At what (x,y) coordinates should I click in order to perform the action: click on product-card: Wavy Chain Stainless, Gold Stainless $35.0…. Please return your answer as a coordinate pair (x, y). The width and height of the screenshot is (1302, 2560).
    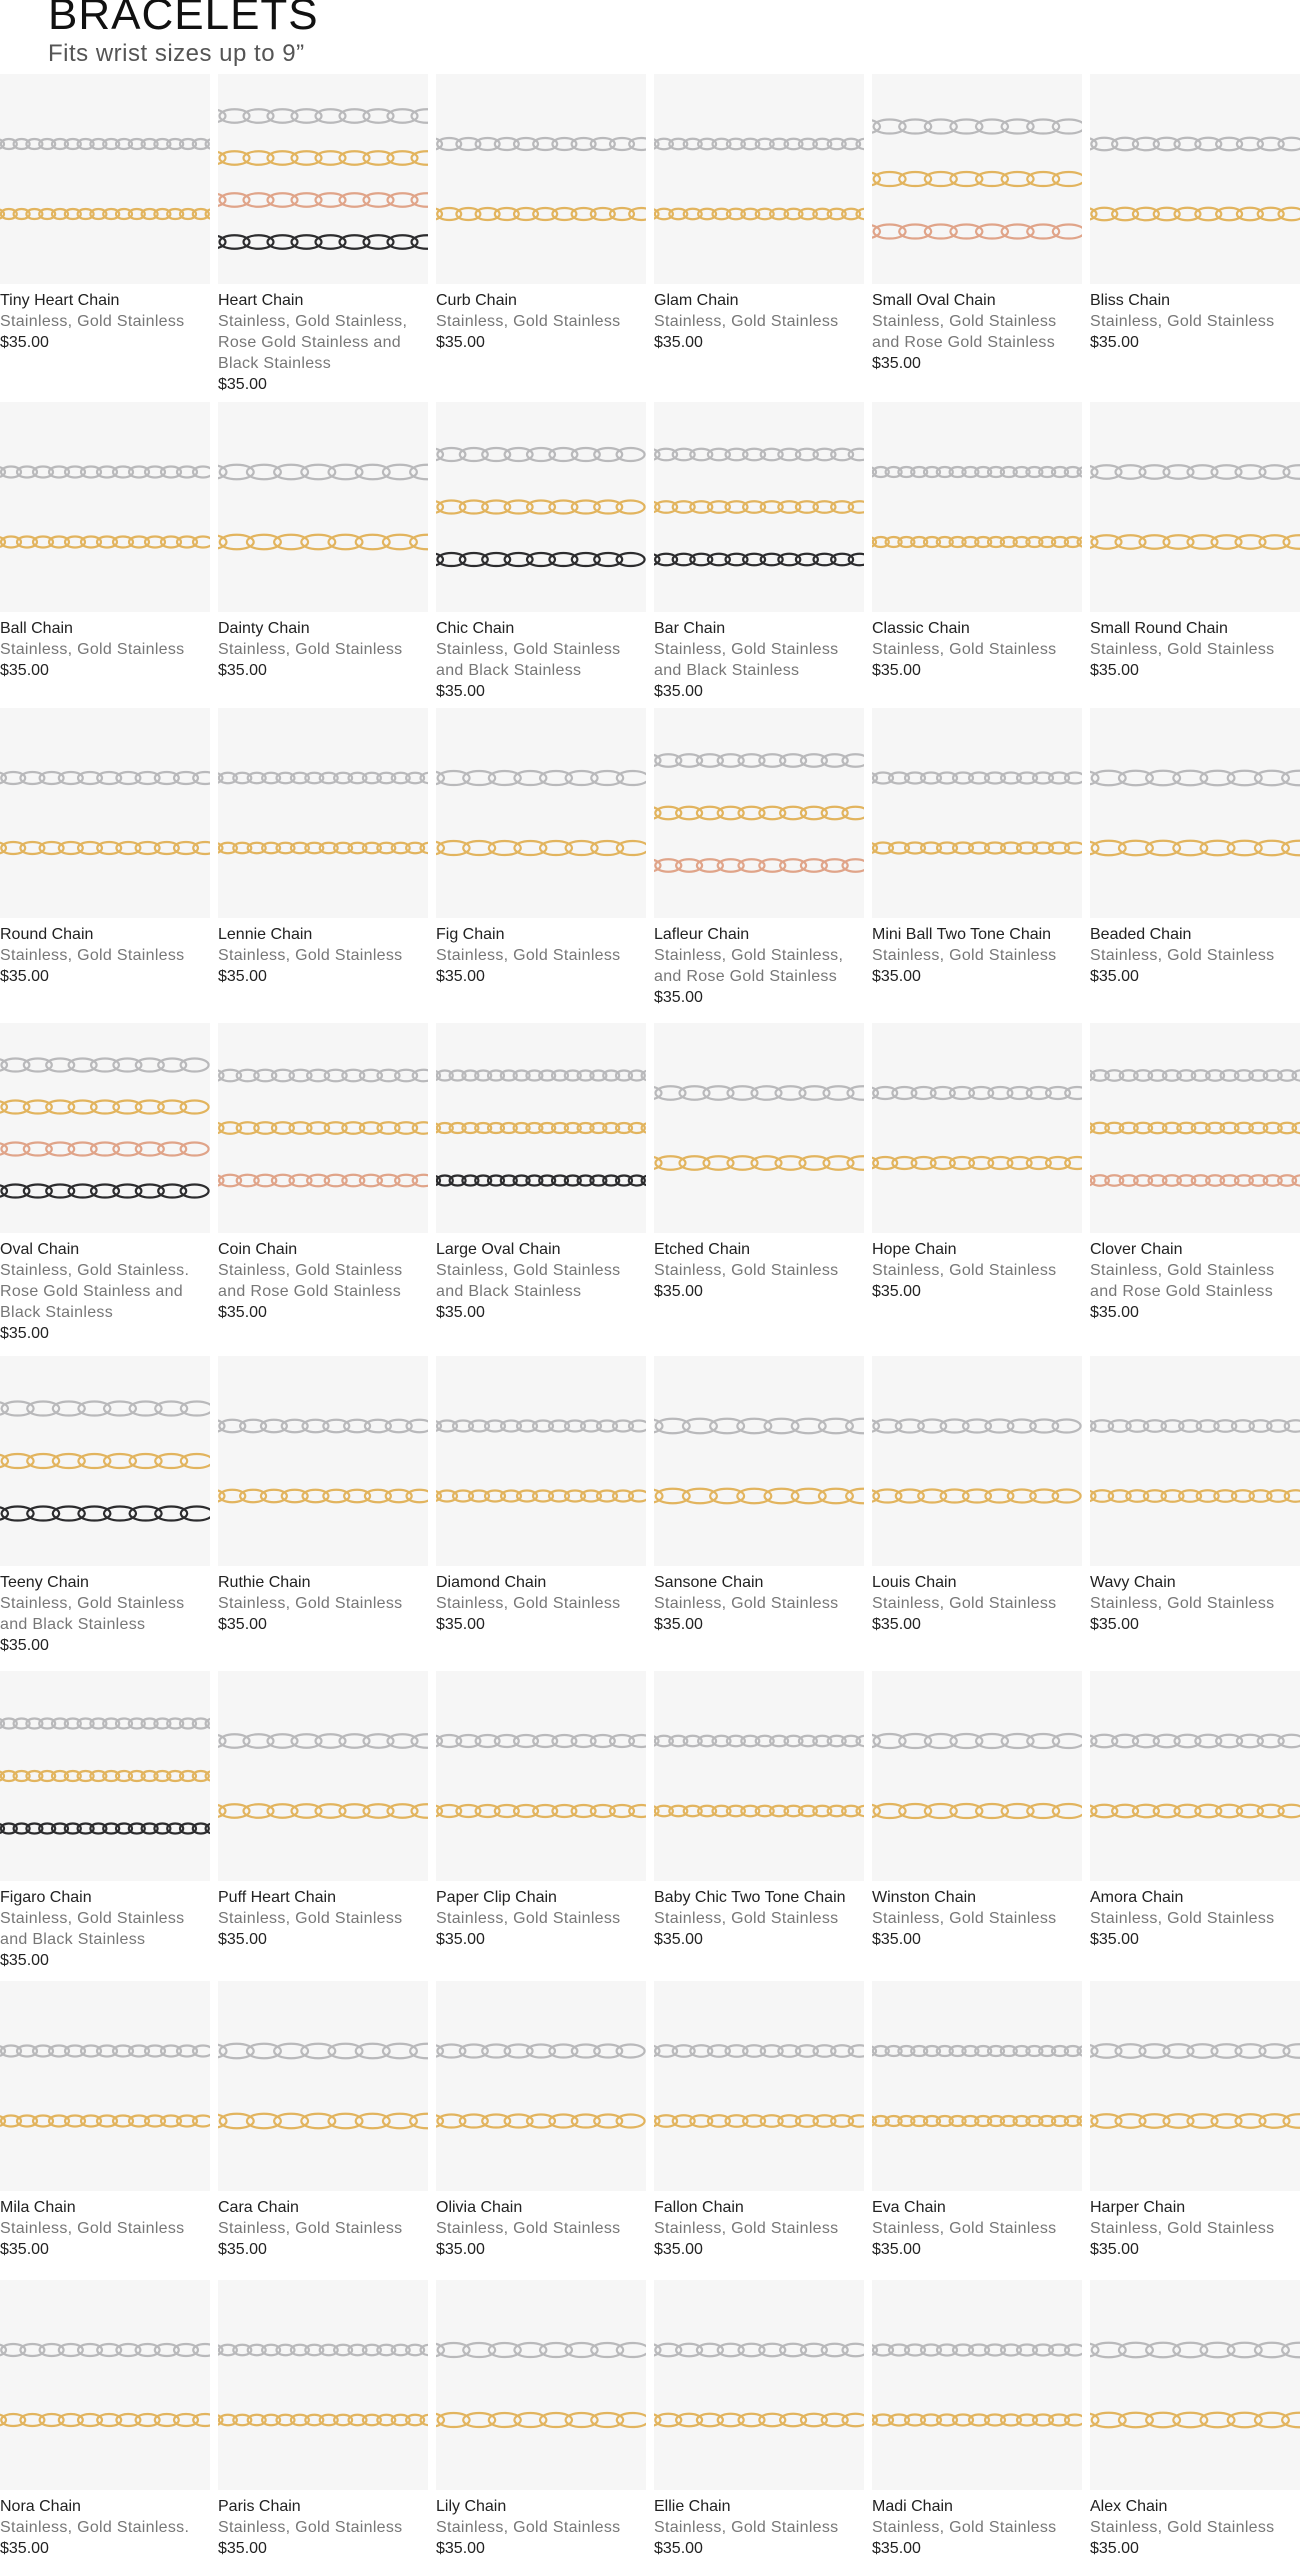
    Looking at the image, I should click on (1195, 1495).